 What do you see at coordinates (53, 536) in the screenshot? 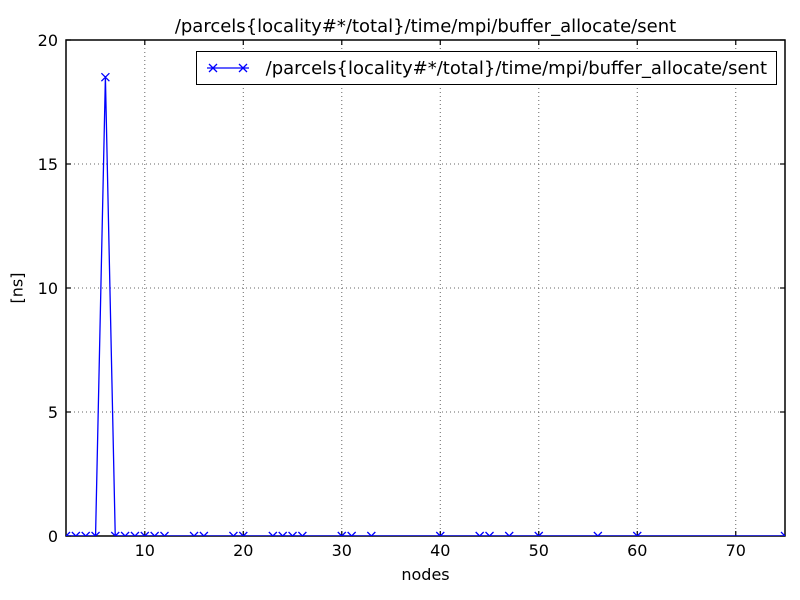
I see `y-tick-label: 0` at bounding box center [53, 536].